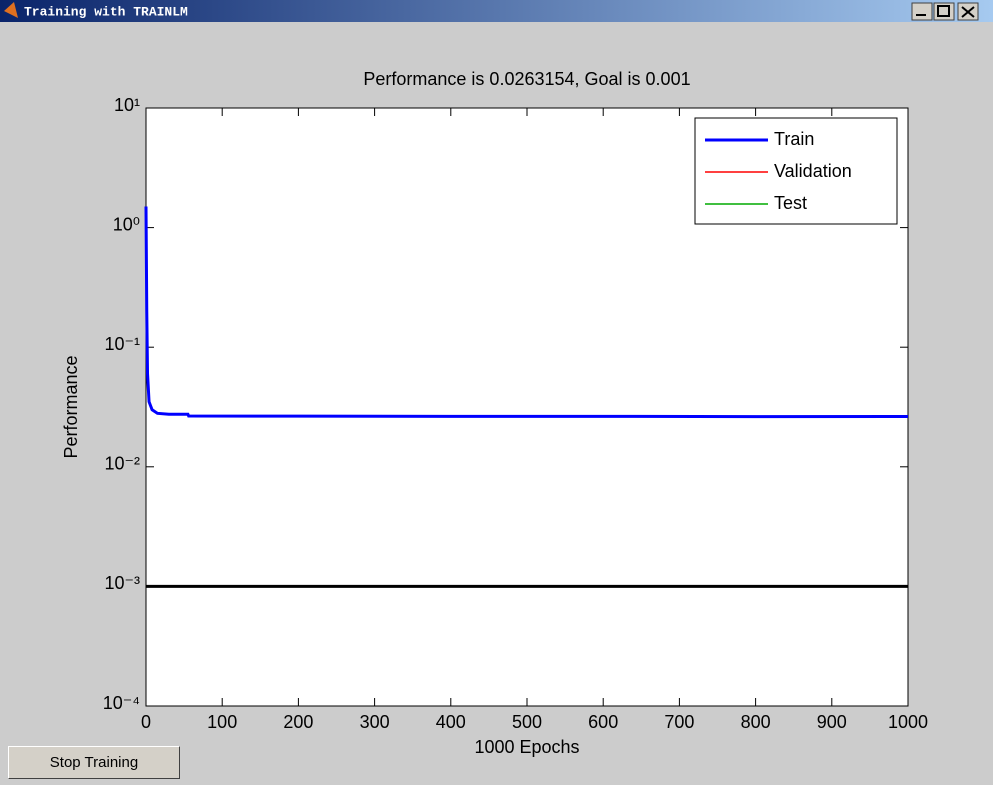 Image resolution: width=993 pixels, height=785 pixels. Describe the element at coordinates (832, 722) in the screenshot. I see `x-tick-label: 900` at that location.